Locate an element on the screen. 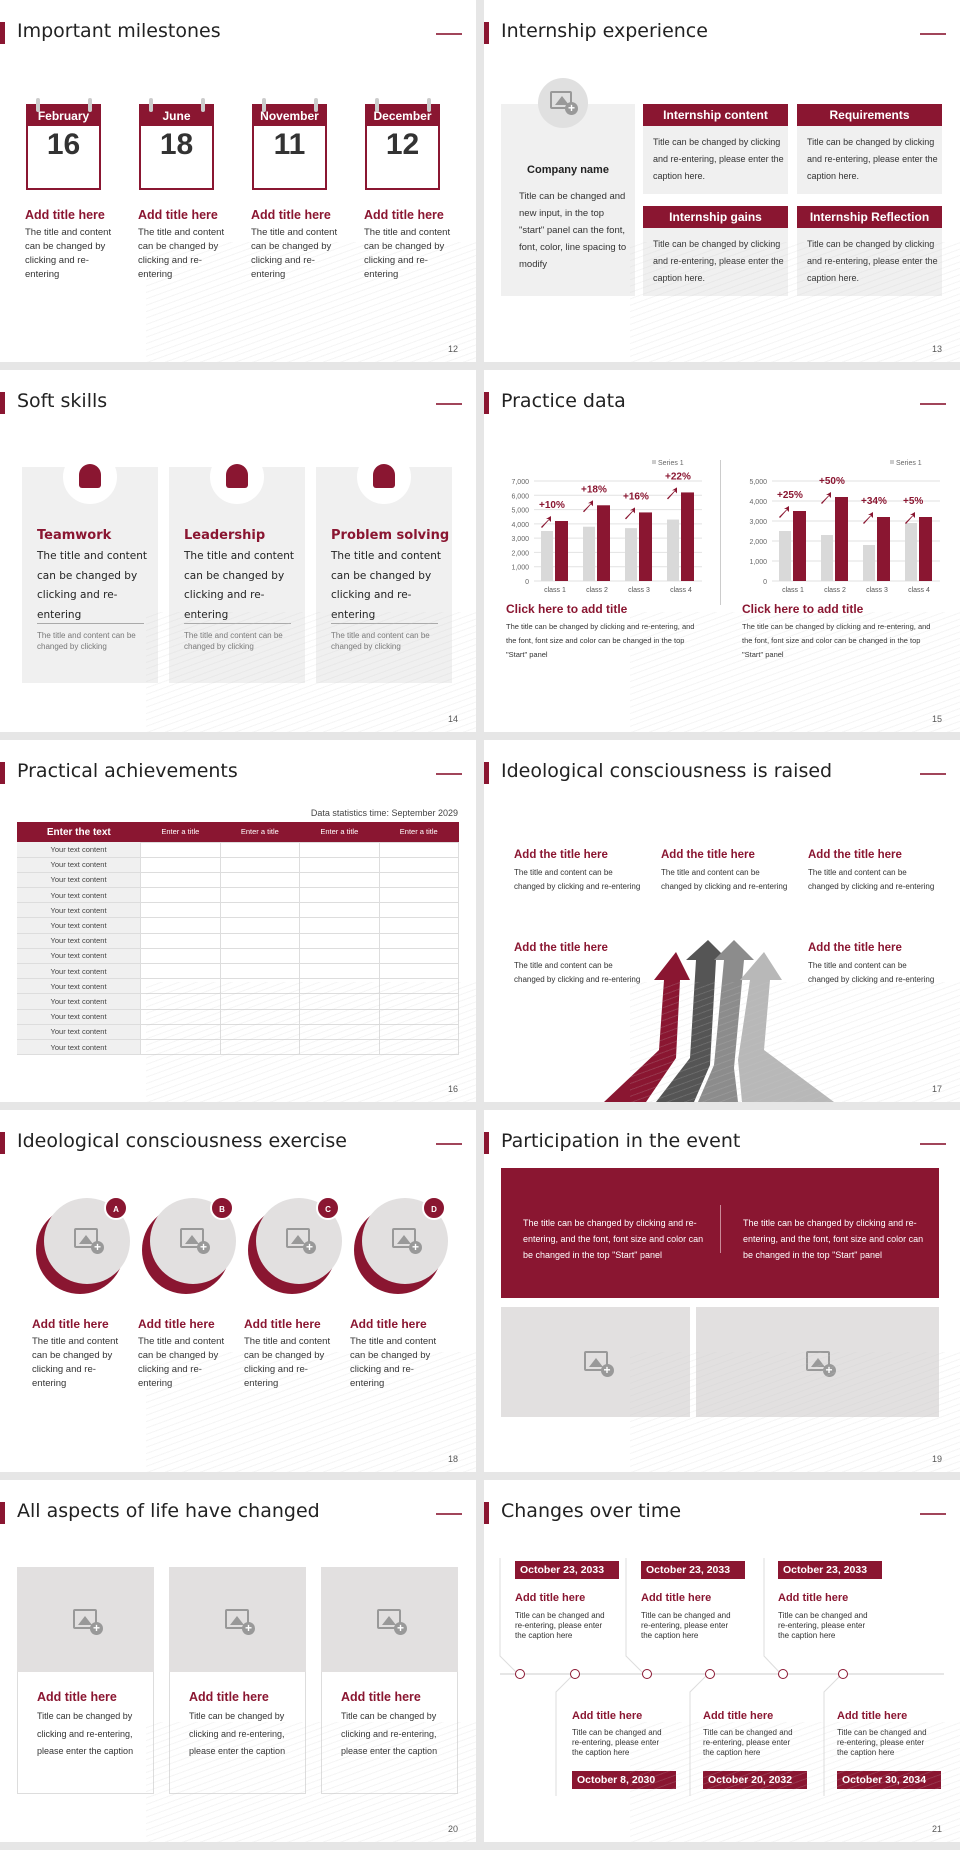 This screenshot has width=960, height=1850. table-header-cell: Enter the text is located at coordinates (79, 832).